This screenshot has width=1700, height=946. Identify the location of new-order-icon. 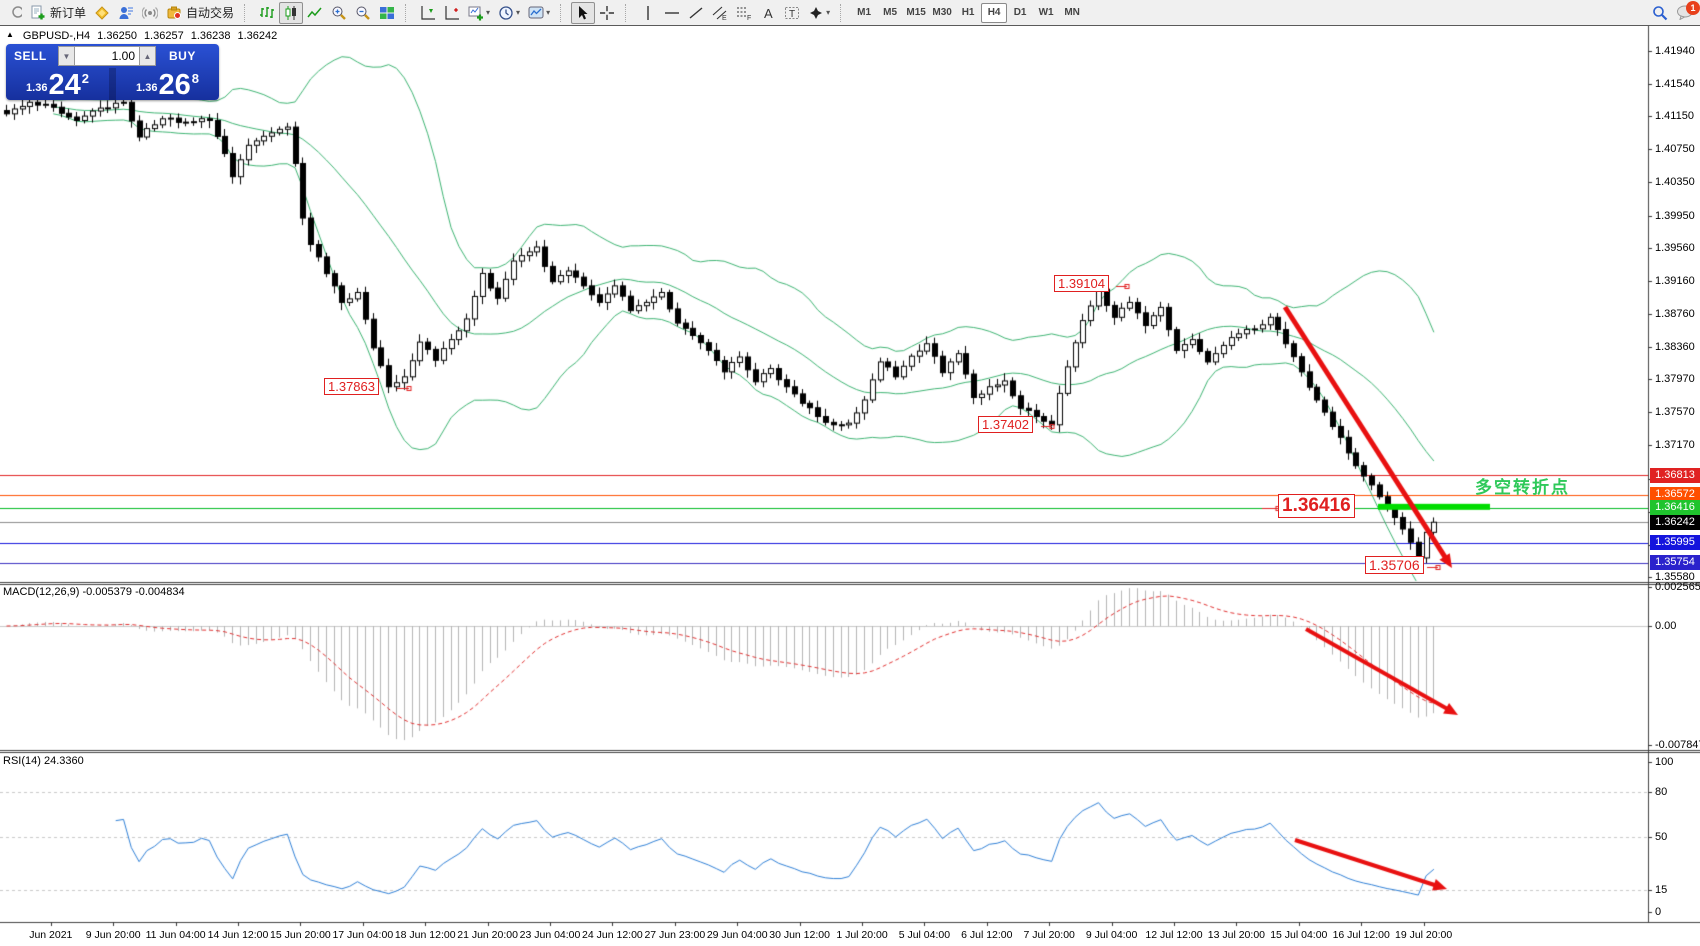
(38, 12).